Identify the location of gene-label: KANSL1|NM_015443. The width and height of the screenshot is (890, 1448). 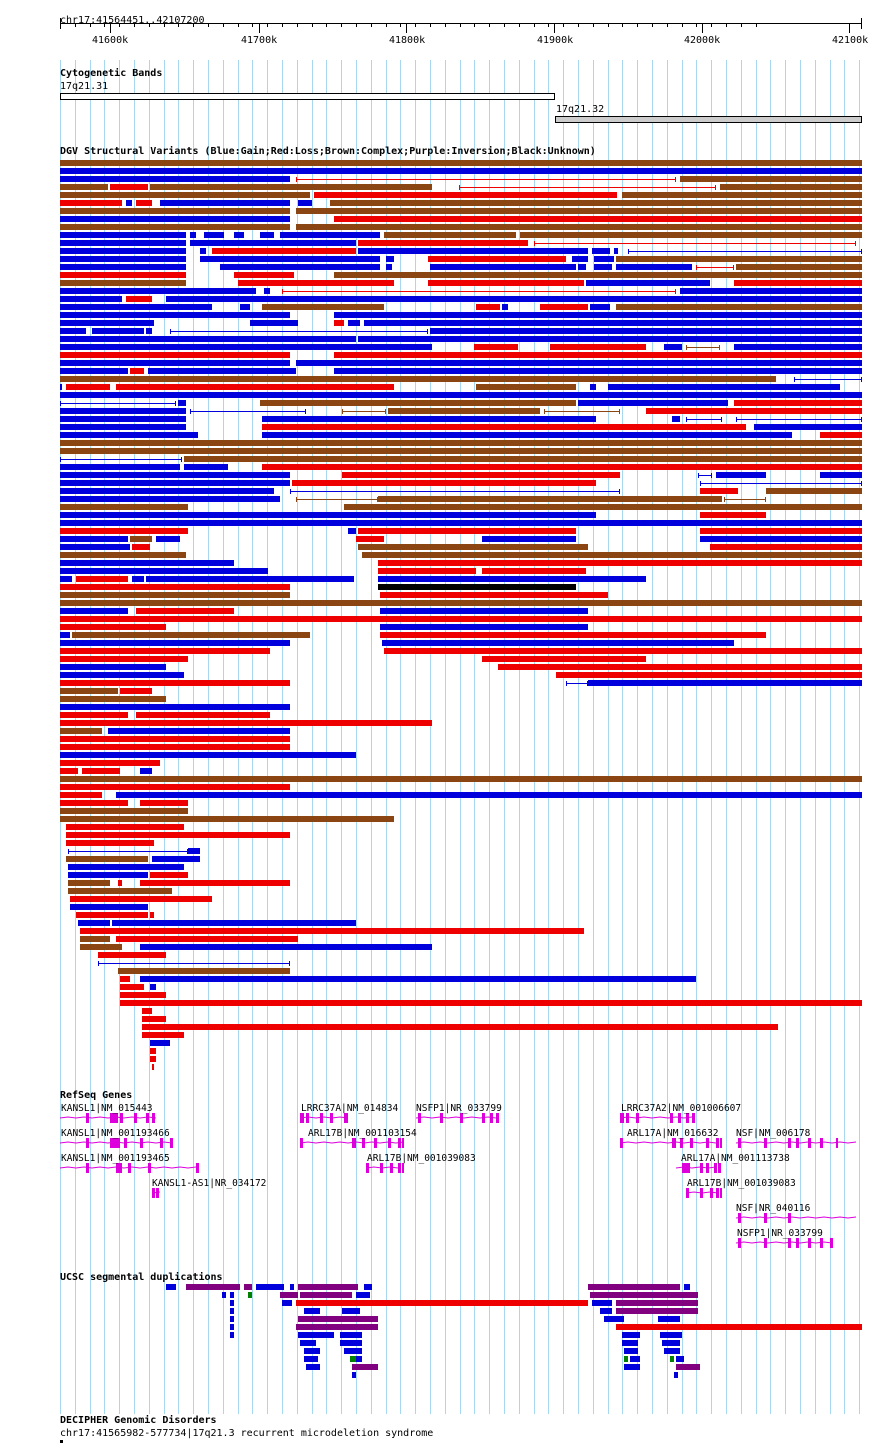
(107, 1108).